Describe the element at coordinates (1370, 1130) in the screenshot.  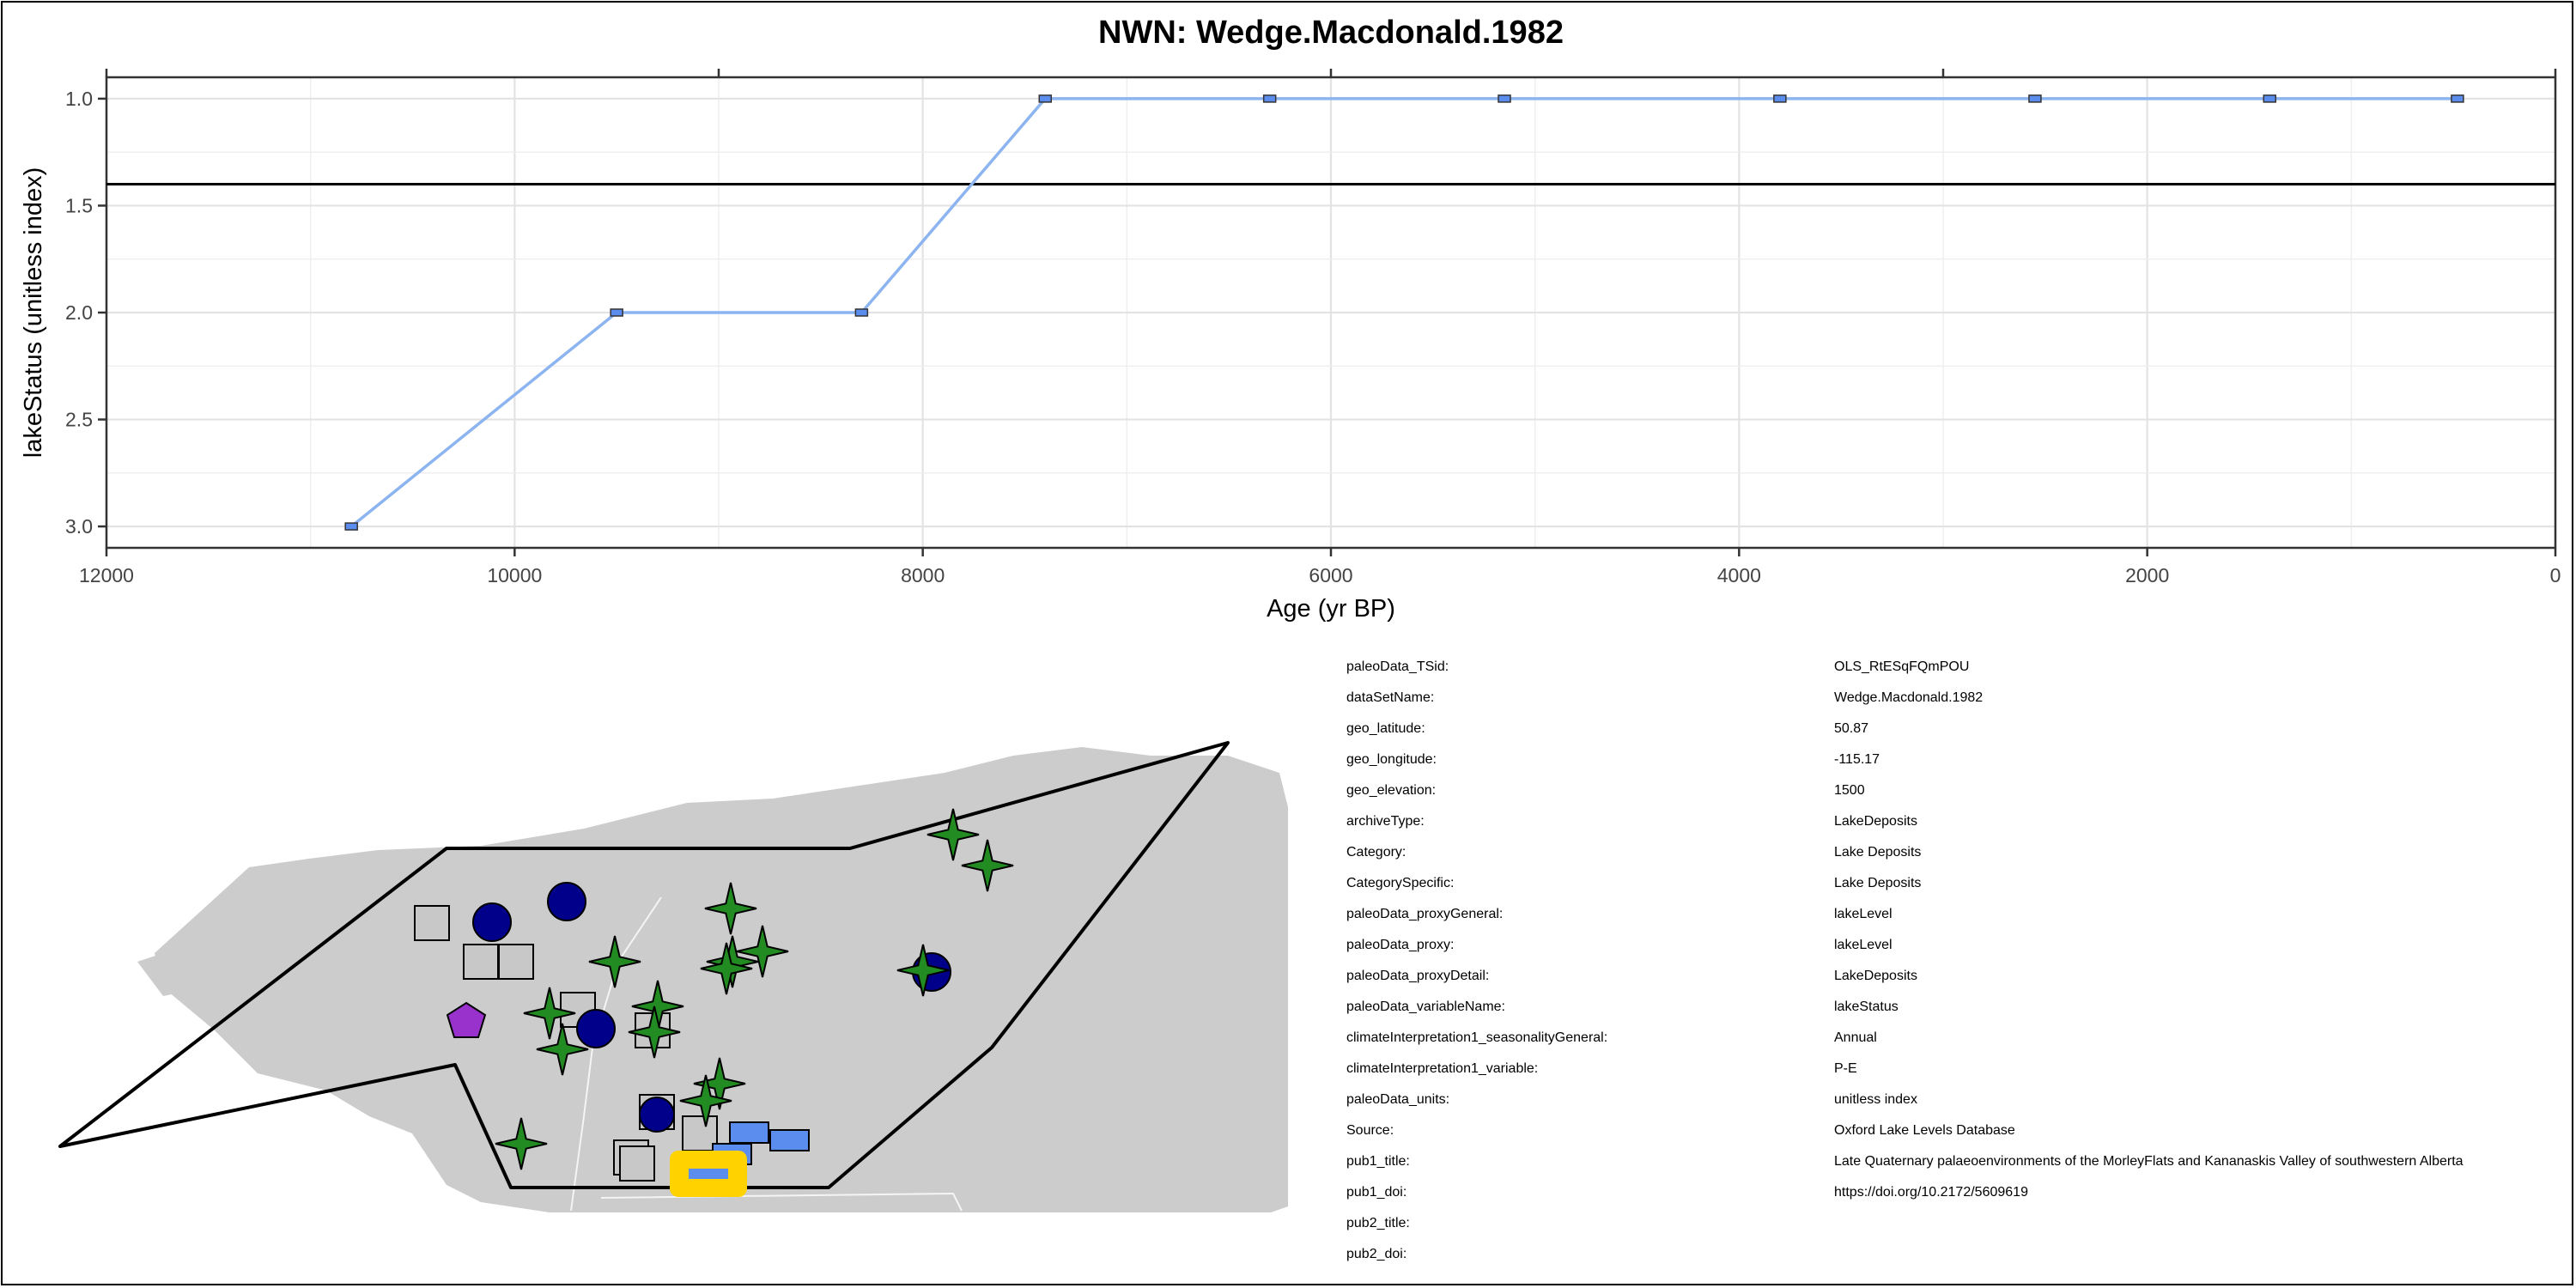
I see `metadata-key: Source:` at that location.